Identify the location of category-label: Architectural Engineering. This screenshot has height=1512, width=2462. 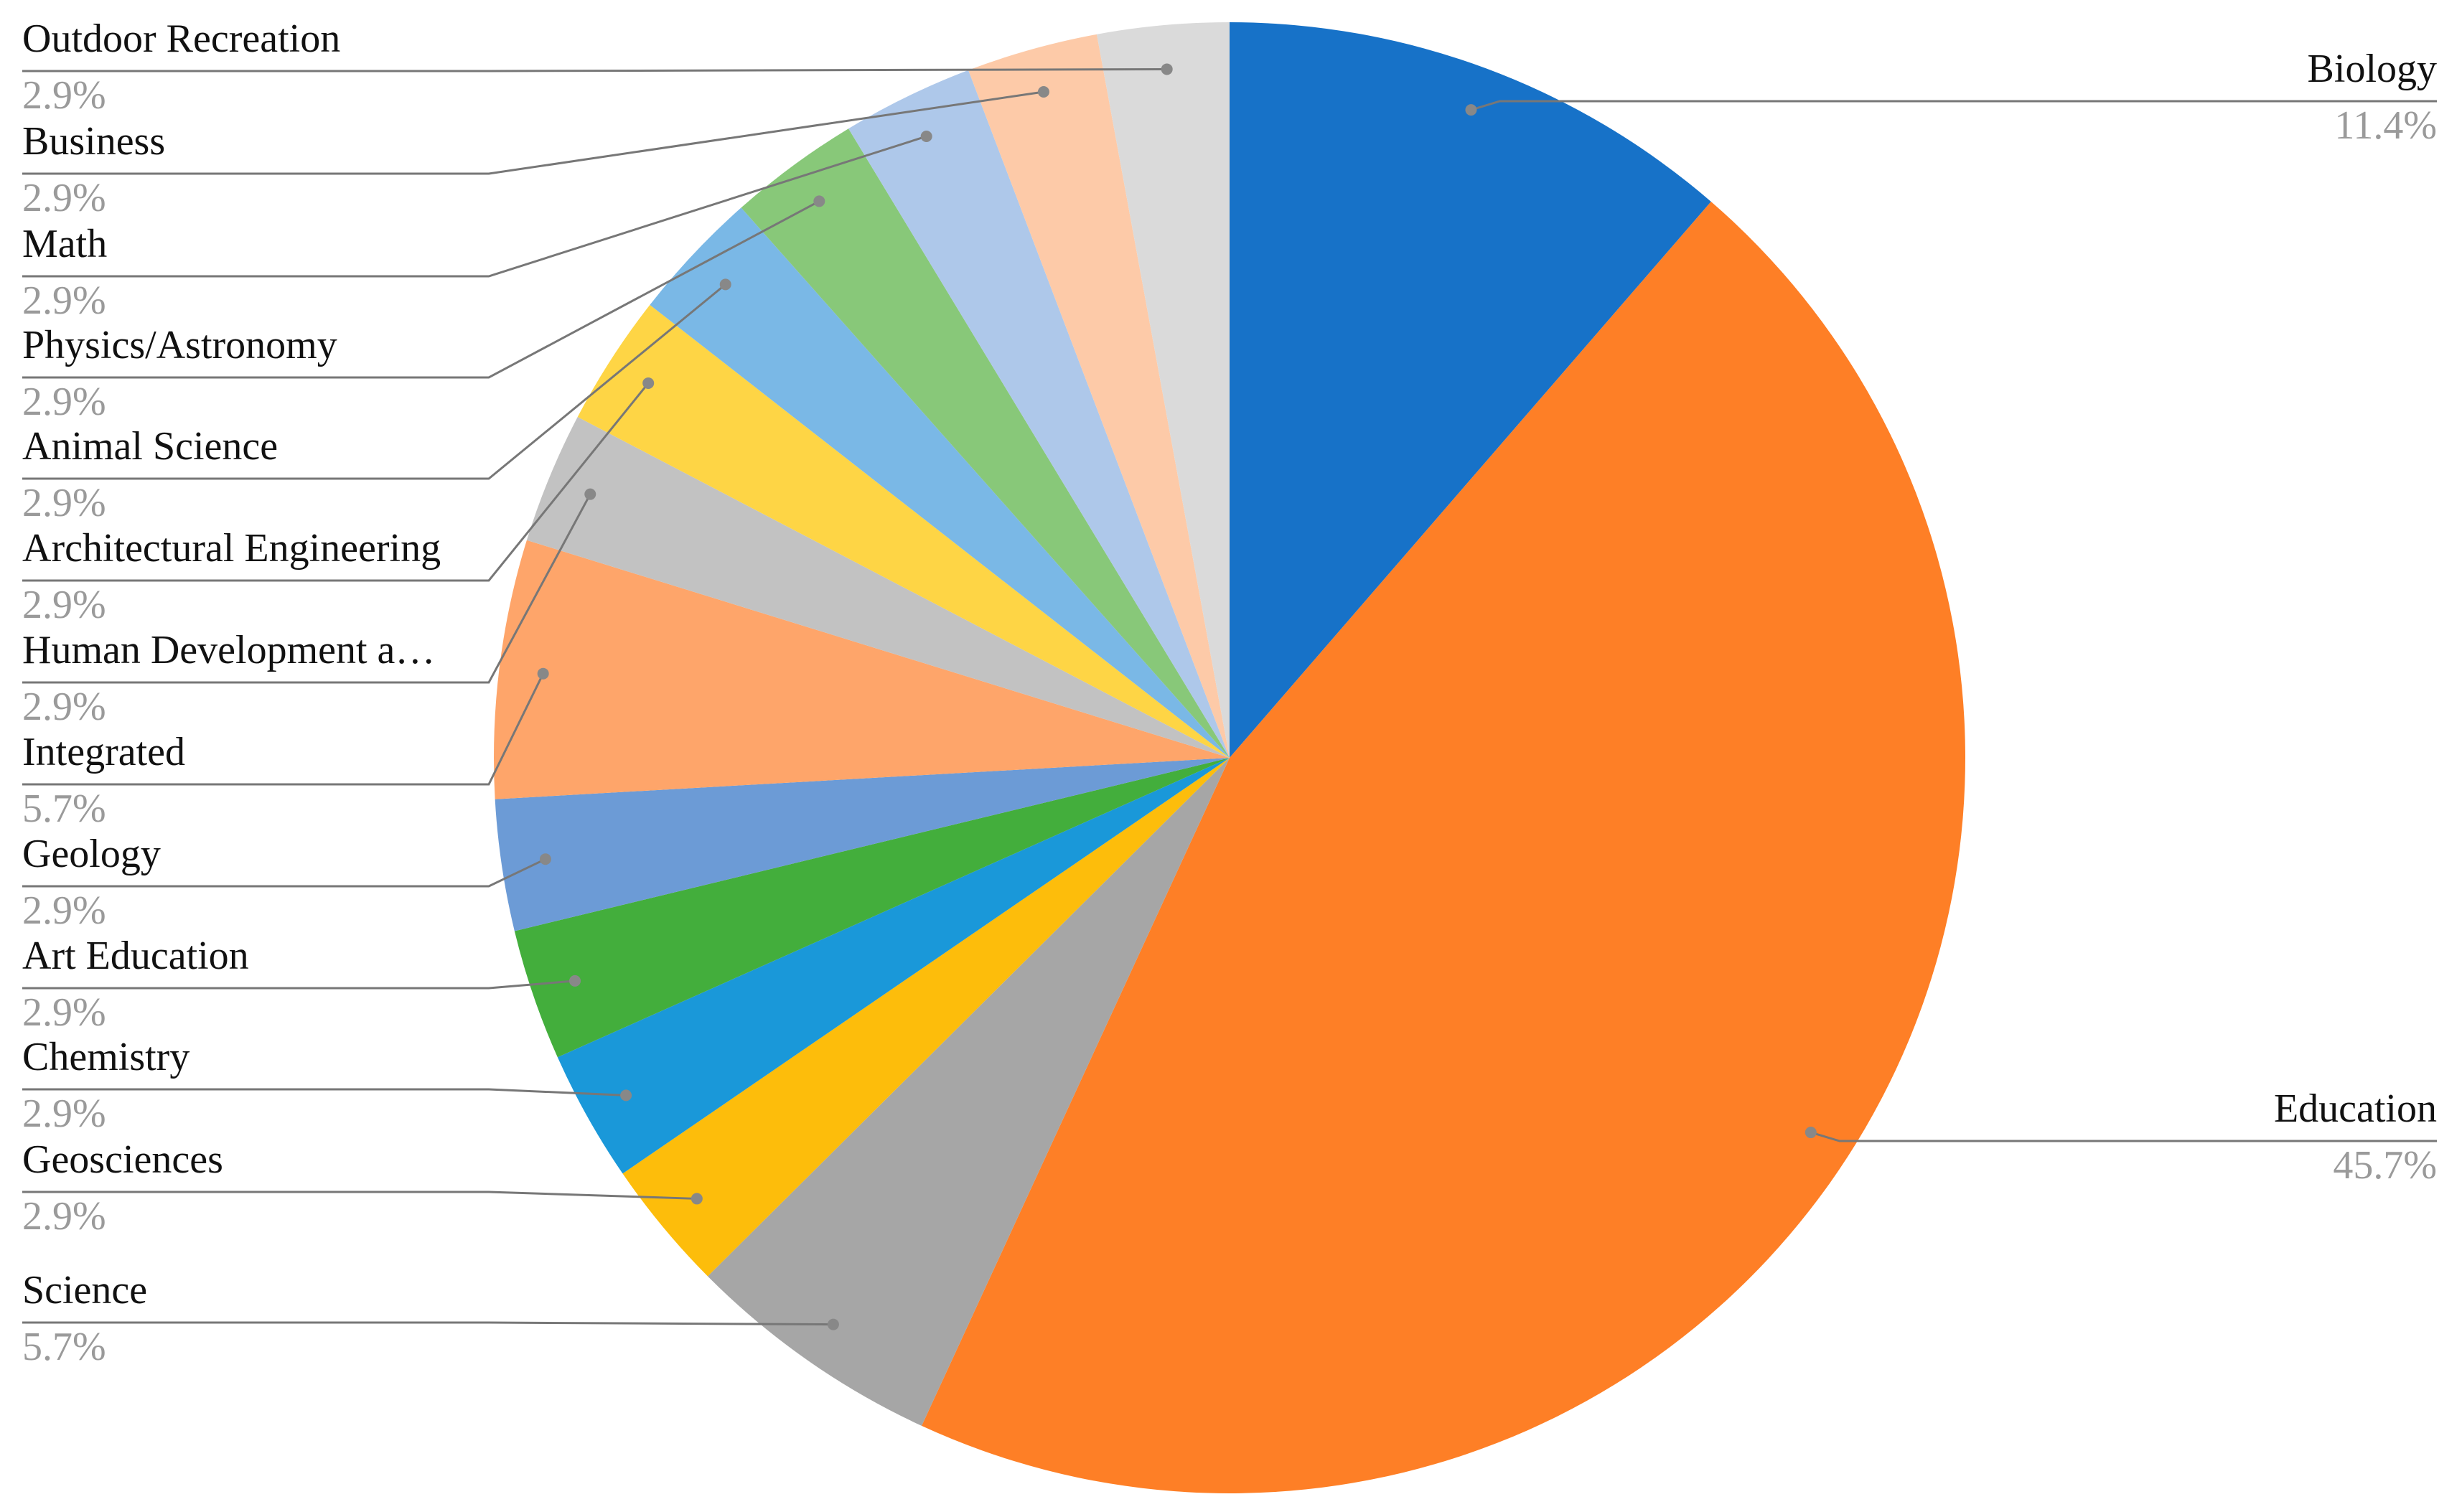
(231, 548).